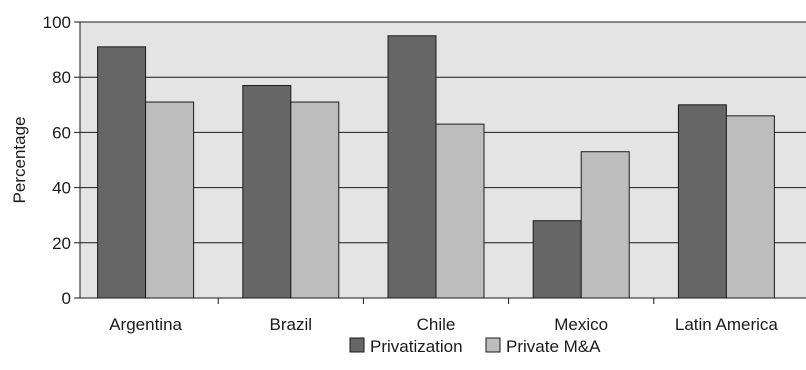 The image size is (806, 370). Describe the element at coordinates (315, 200) in the screenshot. I see `bar-private-m-a-brazil` at that location.